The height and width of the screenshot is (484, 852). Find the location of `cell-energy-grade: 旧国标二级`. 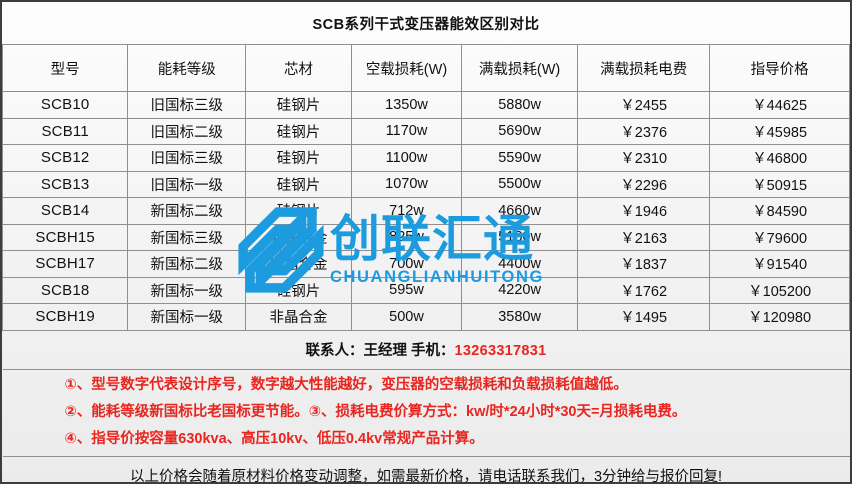

cell-energy-grade: 旧国标二级 is located at coordinates (187, 131).